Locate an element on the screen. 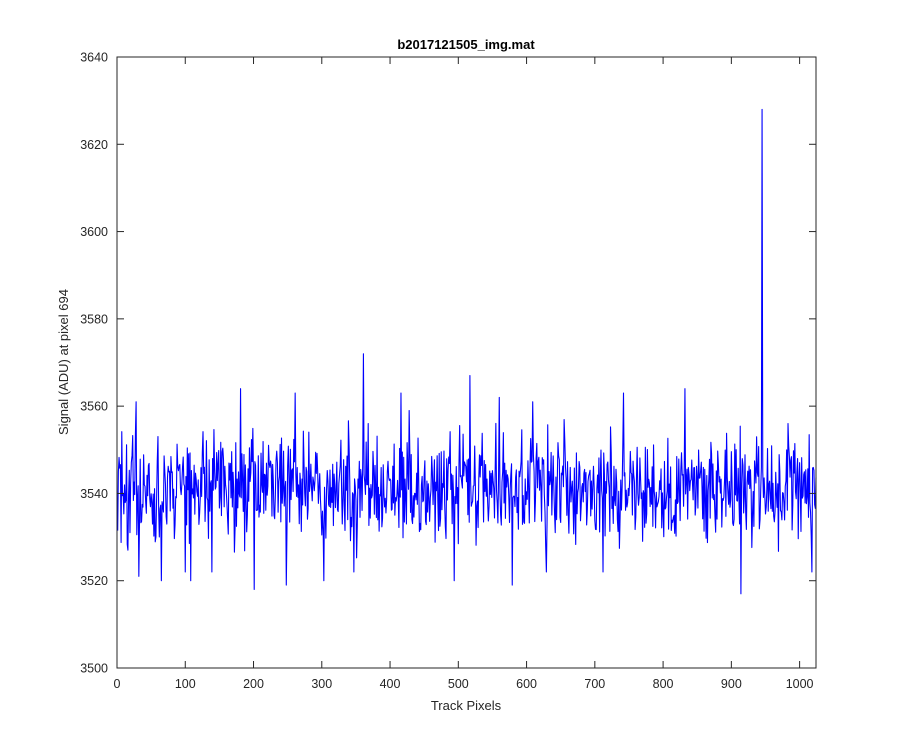  x-tick-label: 700 is located at coordinates (594, 684).